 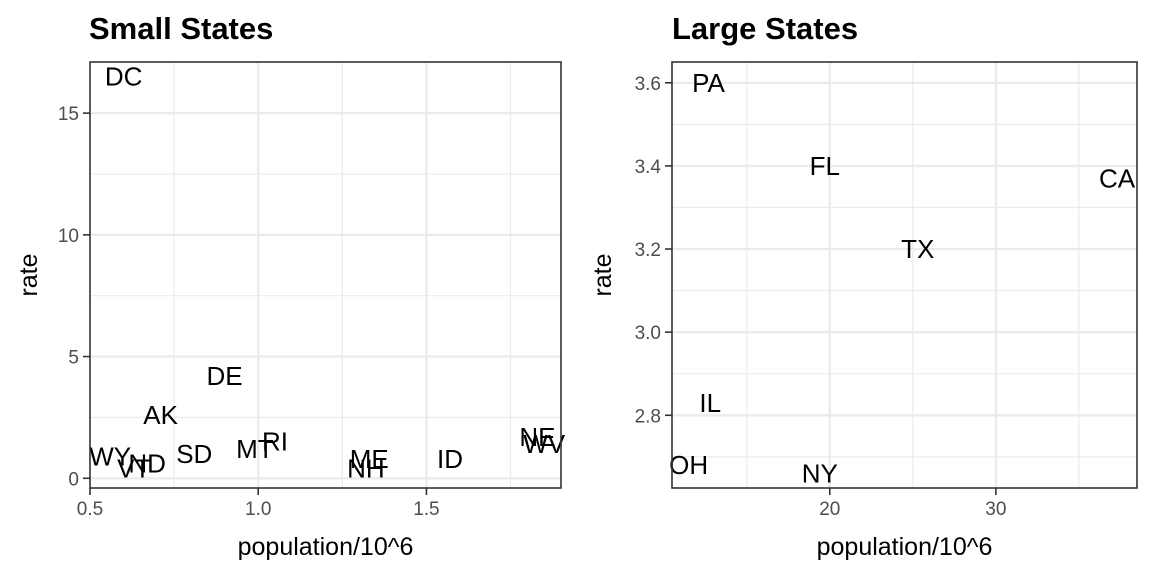 I want to click on panel-1-y-tick-label: 10, so click(x=68, y=236).